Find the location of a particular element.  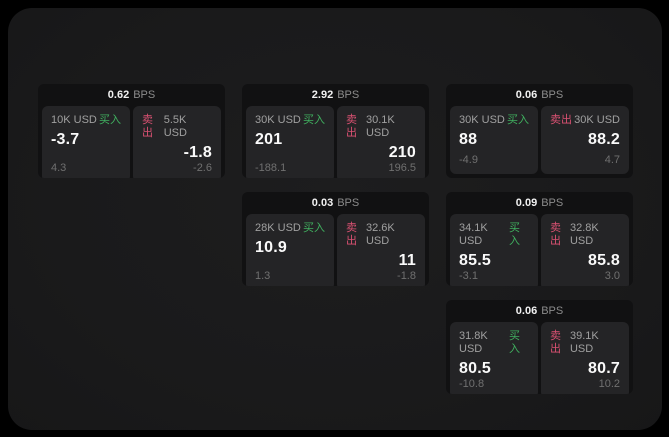

quote-card: 0.06 BPS 30K USD 买入 88 -4.9 卖出 is located at coordinates (539, 131).